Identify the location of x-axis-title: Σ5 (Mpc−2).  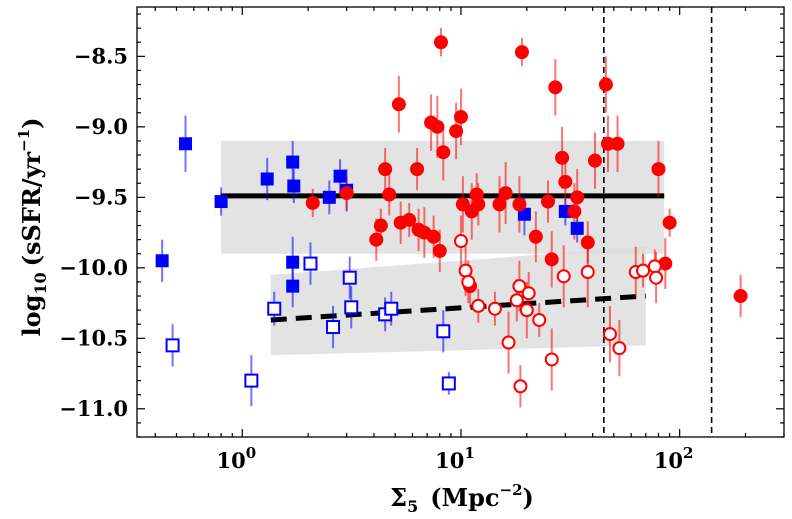
(462, 498).